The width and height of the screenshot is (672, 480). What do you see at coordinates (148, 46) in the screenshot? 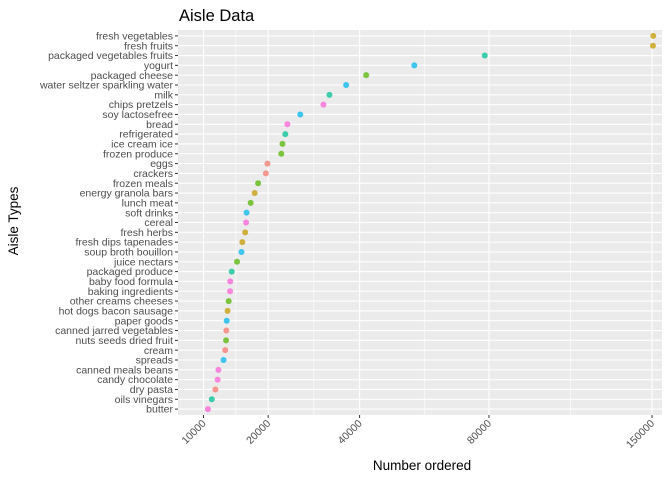
I see `y-tick-label: fresh fruits` at bounding box center [148, 46].